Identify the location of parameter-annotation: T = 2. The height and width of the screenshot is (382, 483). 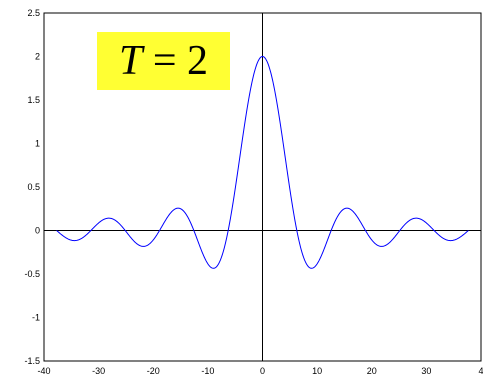
(163, 61).